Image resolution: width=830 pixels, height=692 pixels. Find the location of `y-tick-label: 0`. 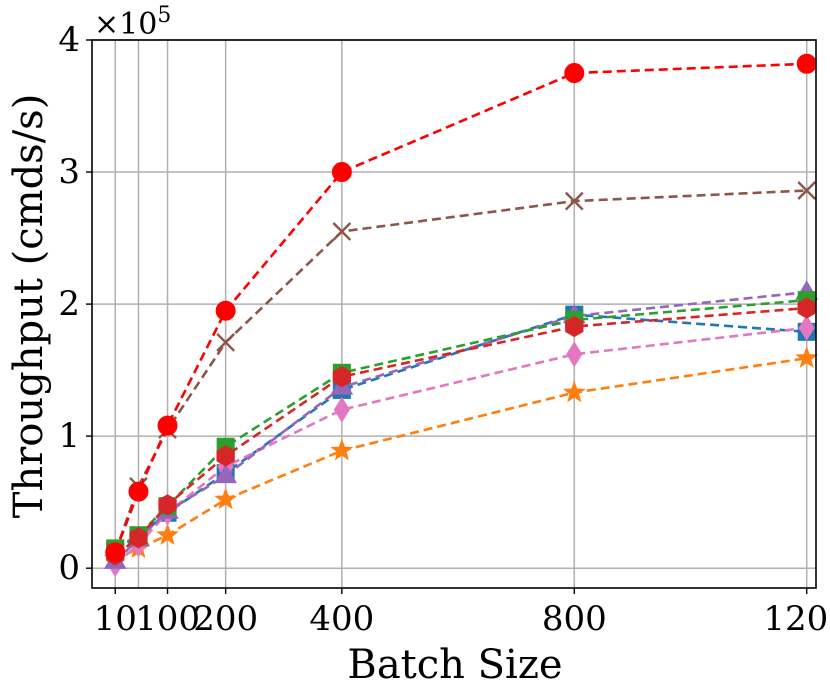

y-tick-label: 0 is located at coordinates (69, 568).